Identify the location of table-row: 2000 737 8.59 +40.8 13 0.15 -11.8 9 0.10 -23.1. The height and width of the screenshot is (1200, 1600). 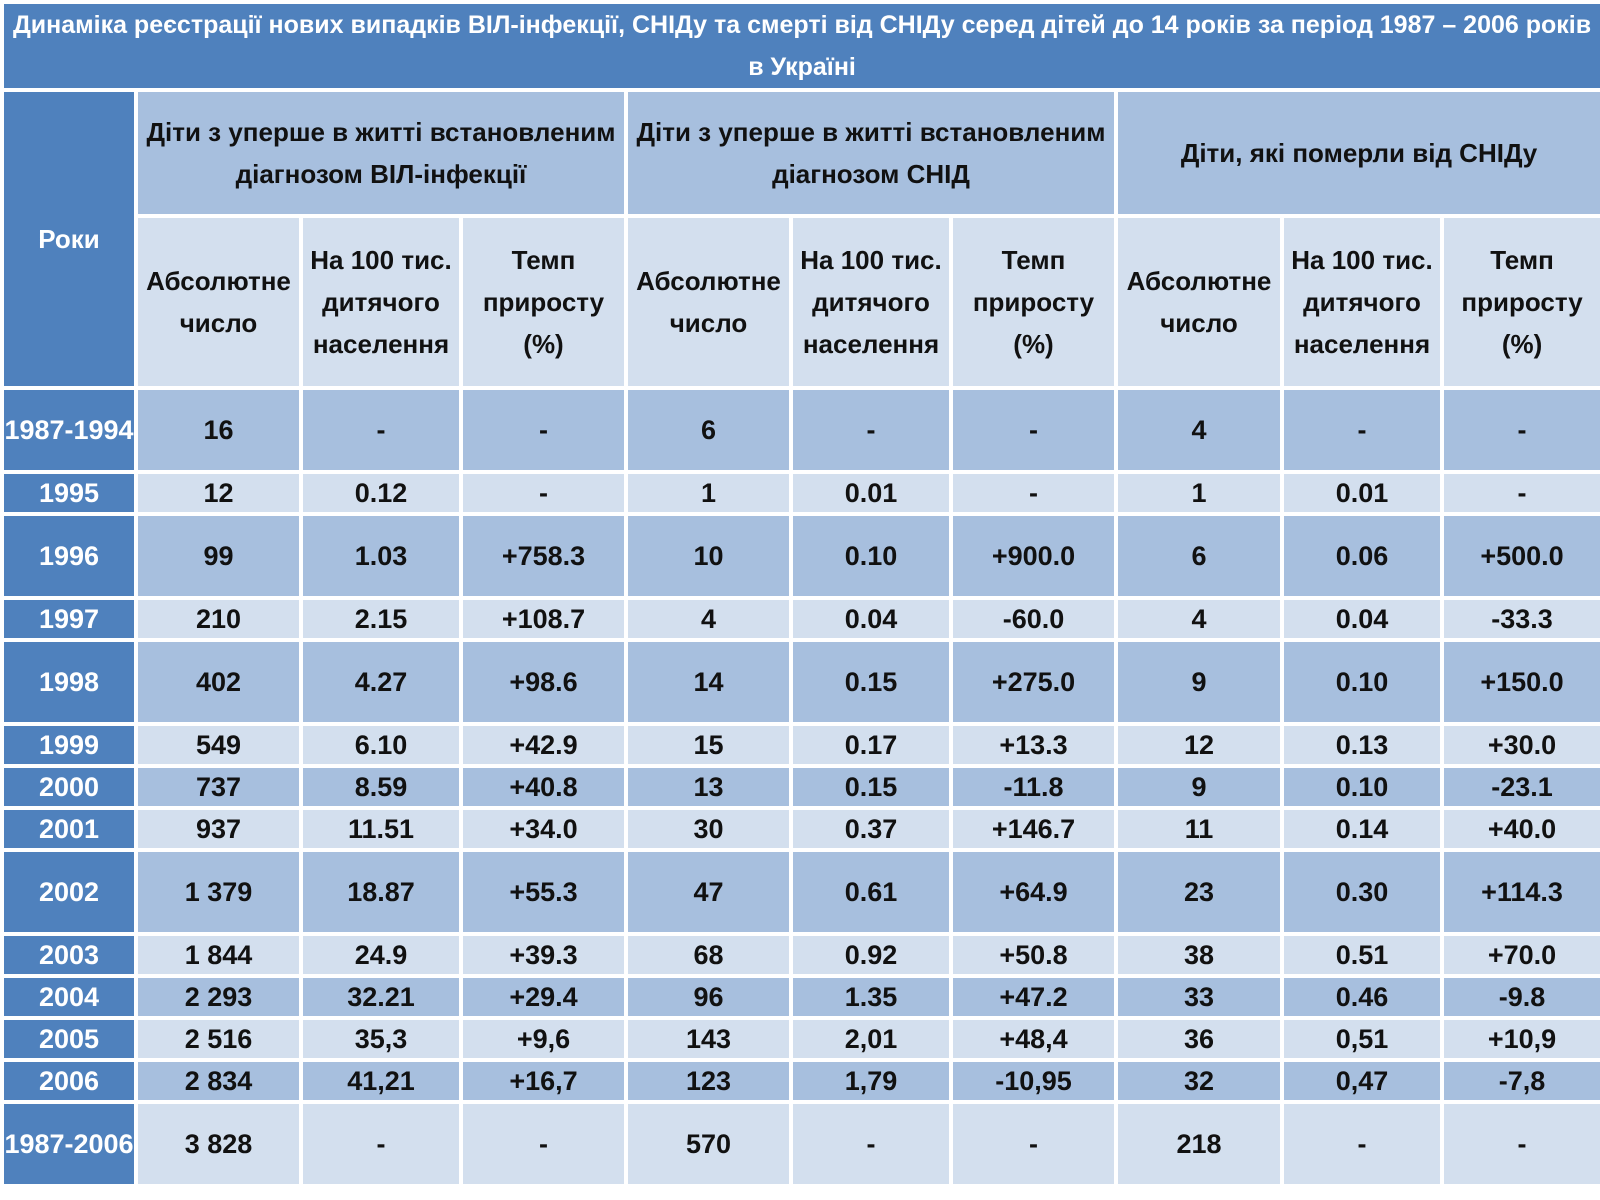
(800, 787).